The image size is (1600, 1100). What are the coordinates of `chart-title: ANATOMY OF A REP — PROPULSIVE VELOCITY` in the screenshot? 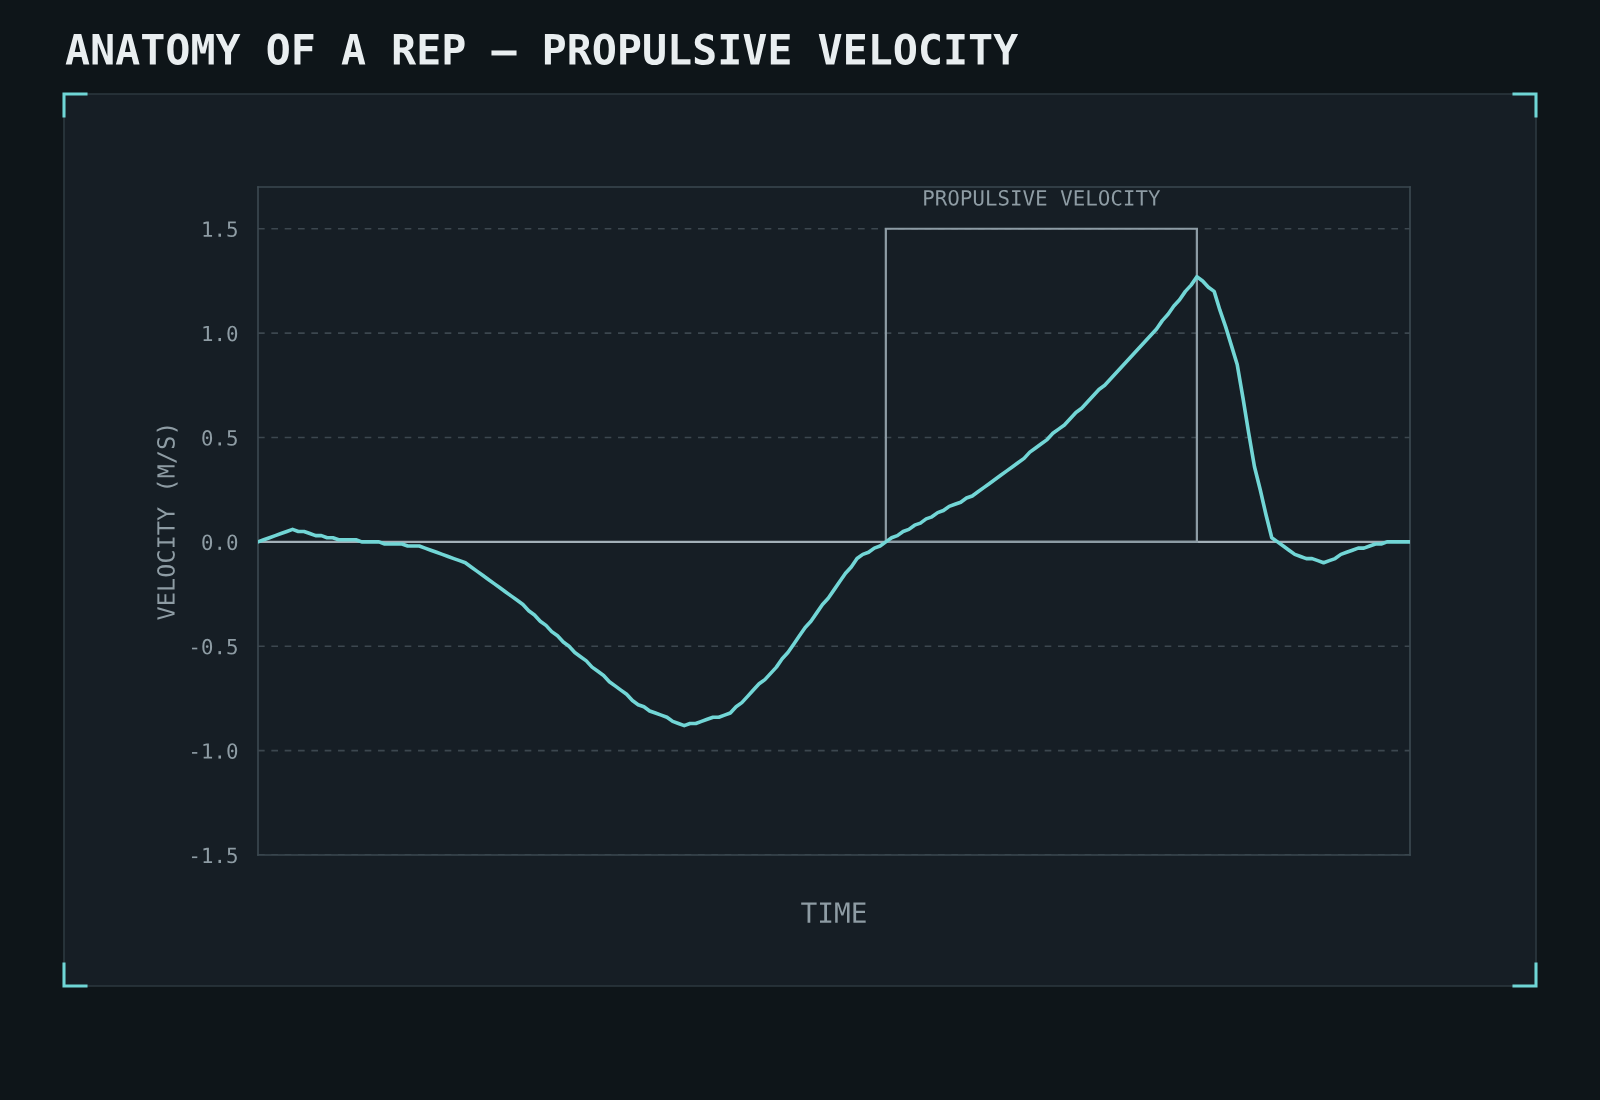 It's located at (542, 49).